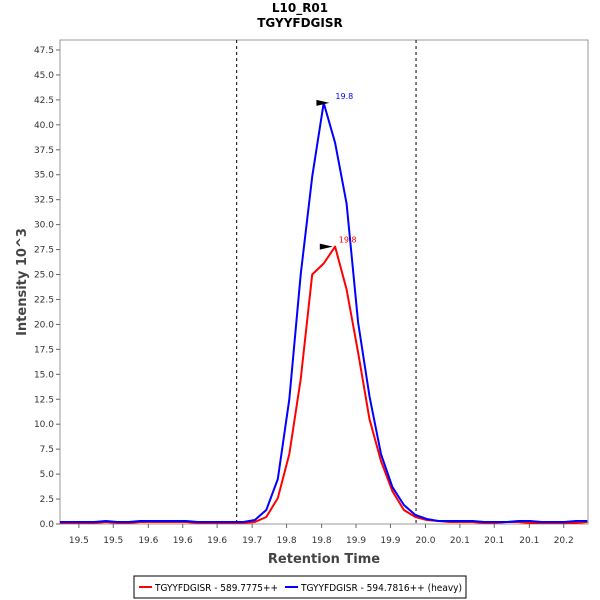 The image size is (600, 600). Describe the element at coordinates (44, 226) in the screenshot. I see `y-tick-label: 30.0` at that location.